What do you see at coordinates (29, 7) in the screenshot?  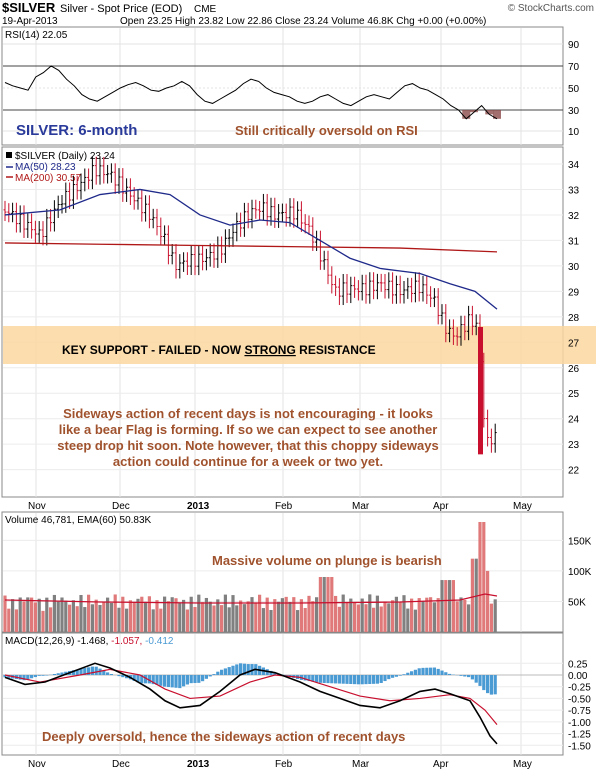 I see `ticker-symbol: $SILVER` at bounding box center [29, 7].